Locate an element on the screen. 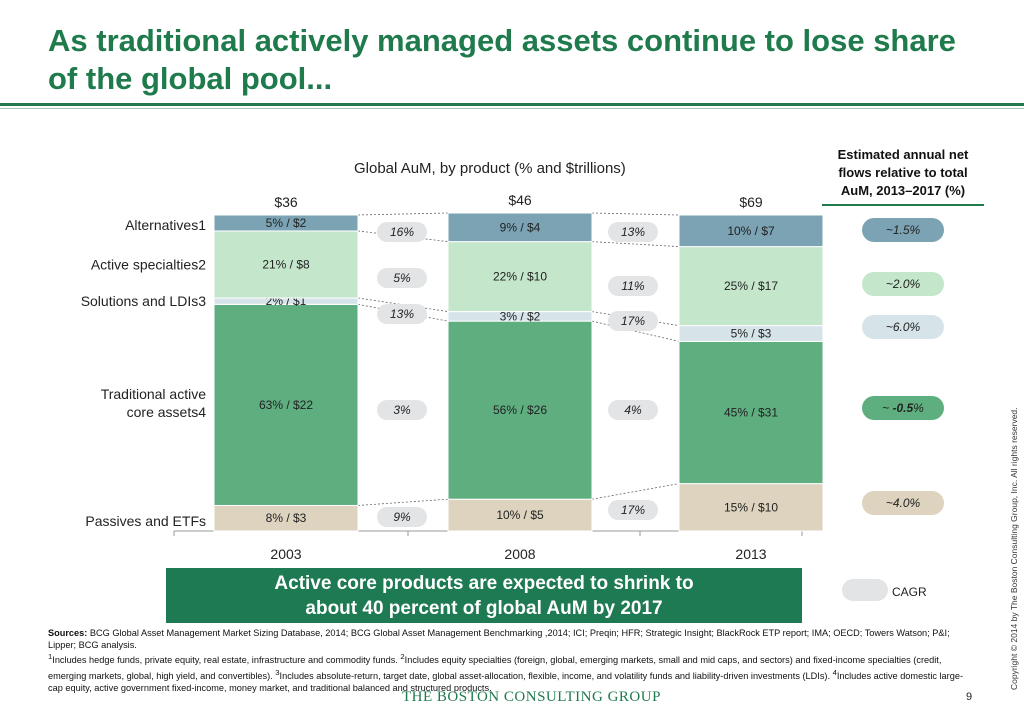  flows-header-line-2: flows relative to total is located at coordinates (903, 172).